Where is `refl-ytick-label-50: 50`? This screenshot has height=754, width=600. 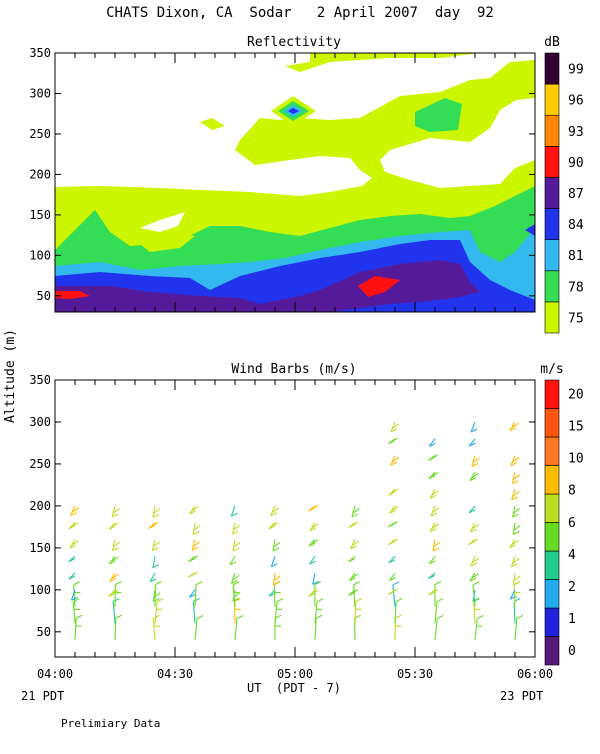 refl-ytick-label-50: 50 is located at coordinates (44, 296).